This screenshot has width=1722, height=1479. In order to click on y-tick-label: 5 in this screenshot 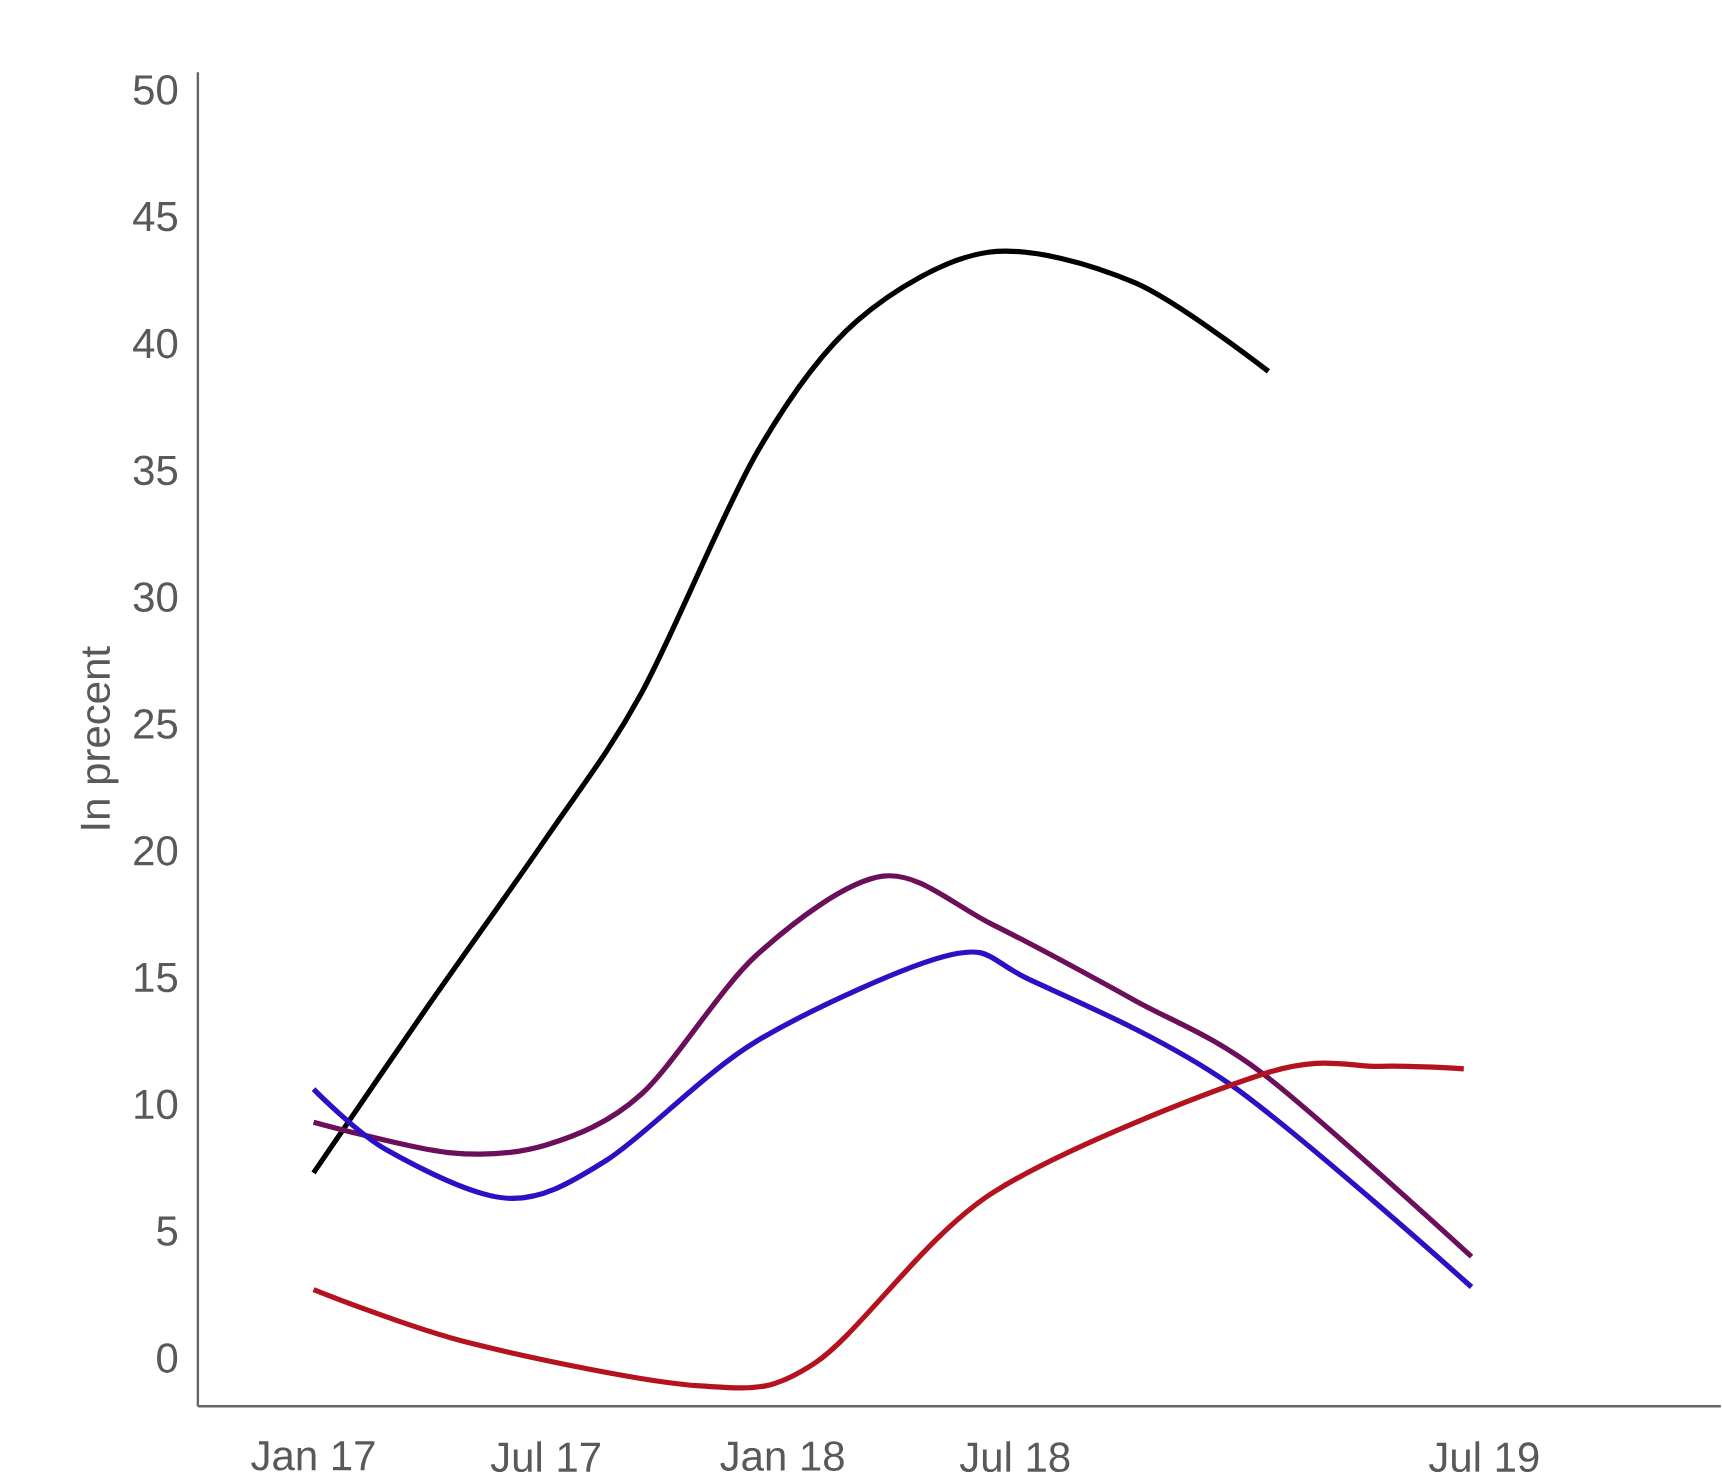, I will do `click(167, 1231)`.